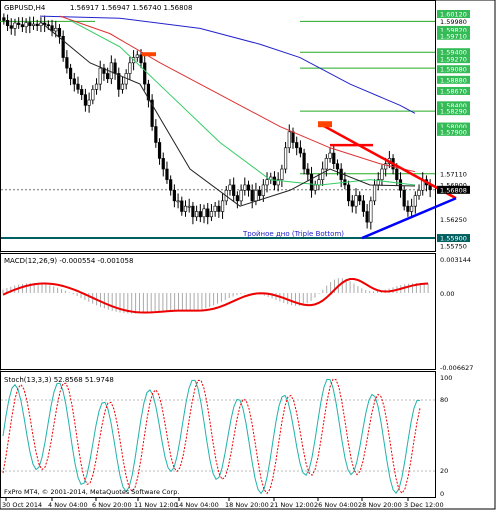 The height and width of the screenshot is (514, 496). I want to click on time-label: 14 Nov 04:00, so click(197, 505).